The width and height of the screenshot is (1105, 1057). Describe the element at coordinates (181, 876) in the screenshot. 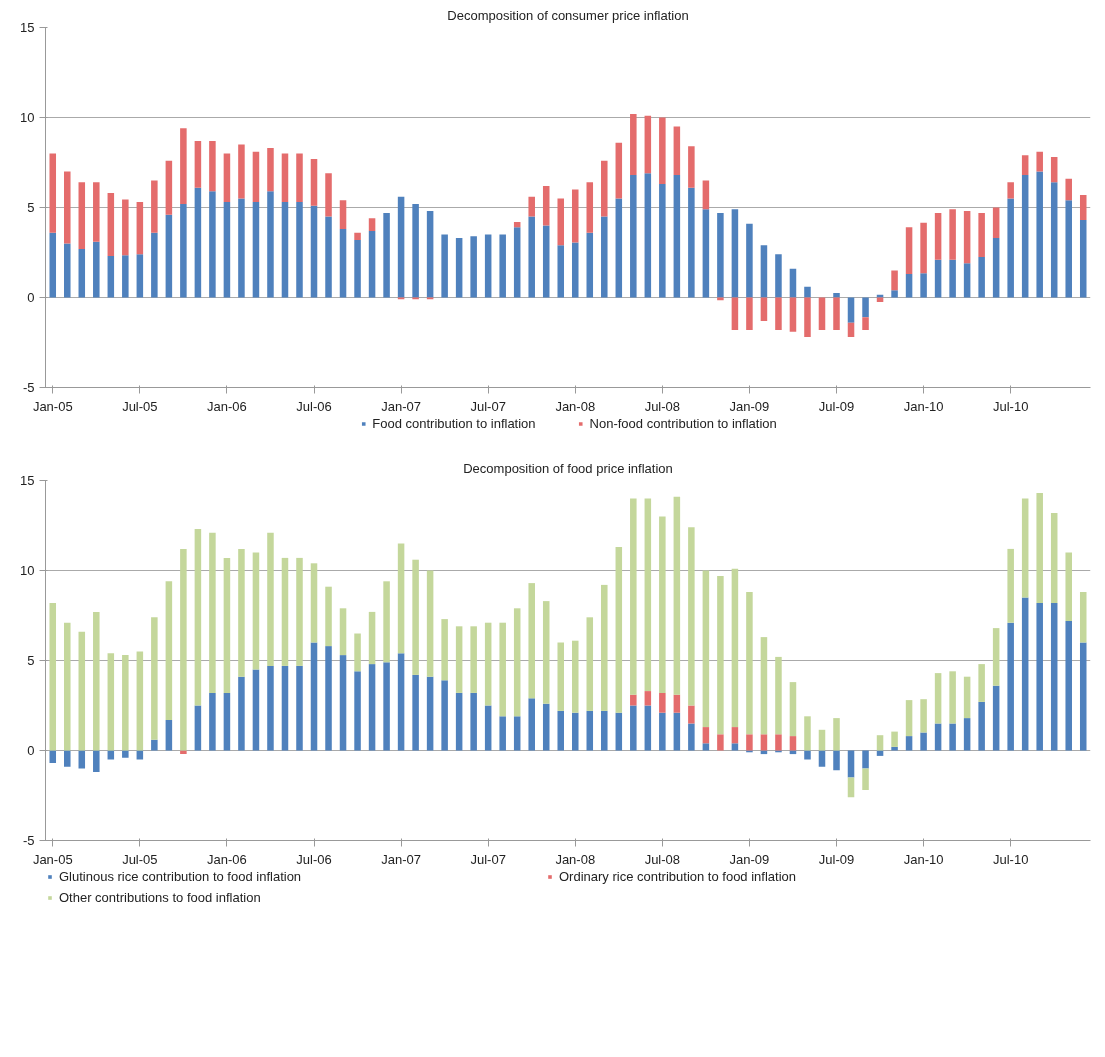

I see `legend-label: Glutinous rice contribution to food inflation` at that location.